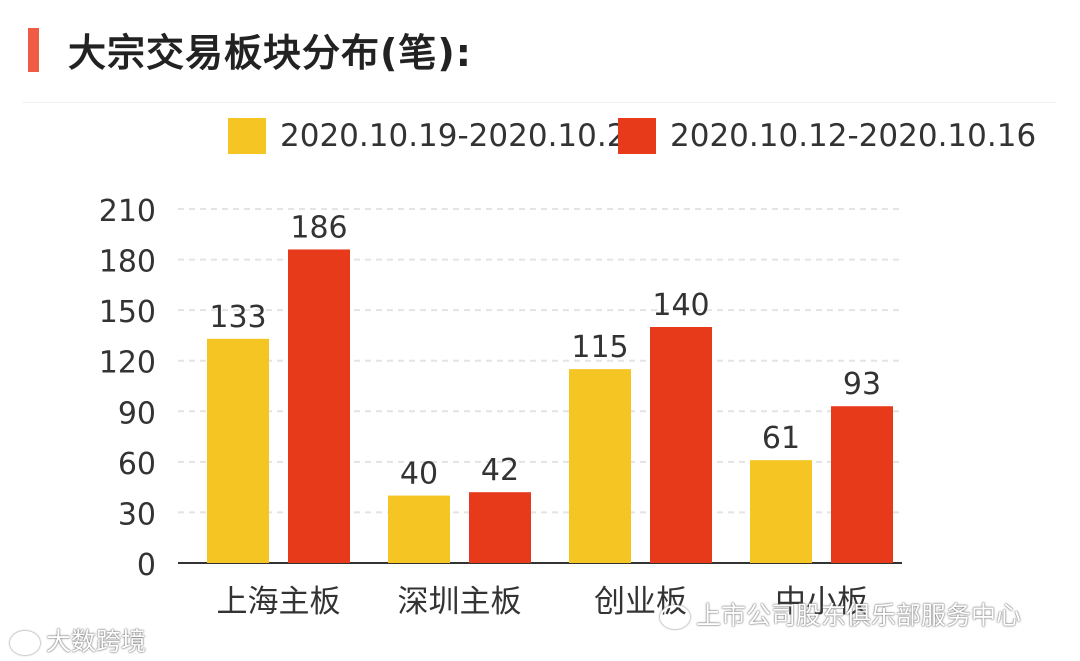 Image resolution: width=1080 pixels, height=661 pixels. I want to click on title-accent-bar, so click(33, 50).